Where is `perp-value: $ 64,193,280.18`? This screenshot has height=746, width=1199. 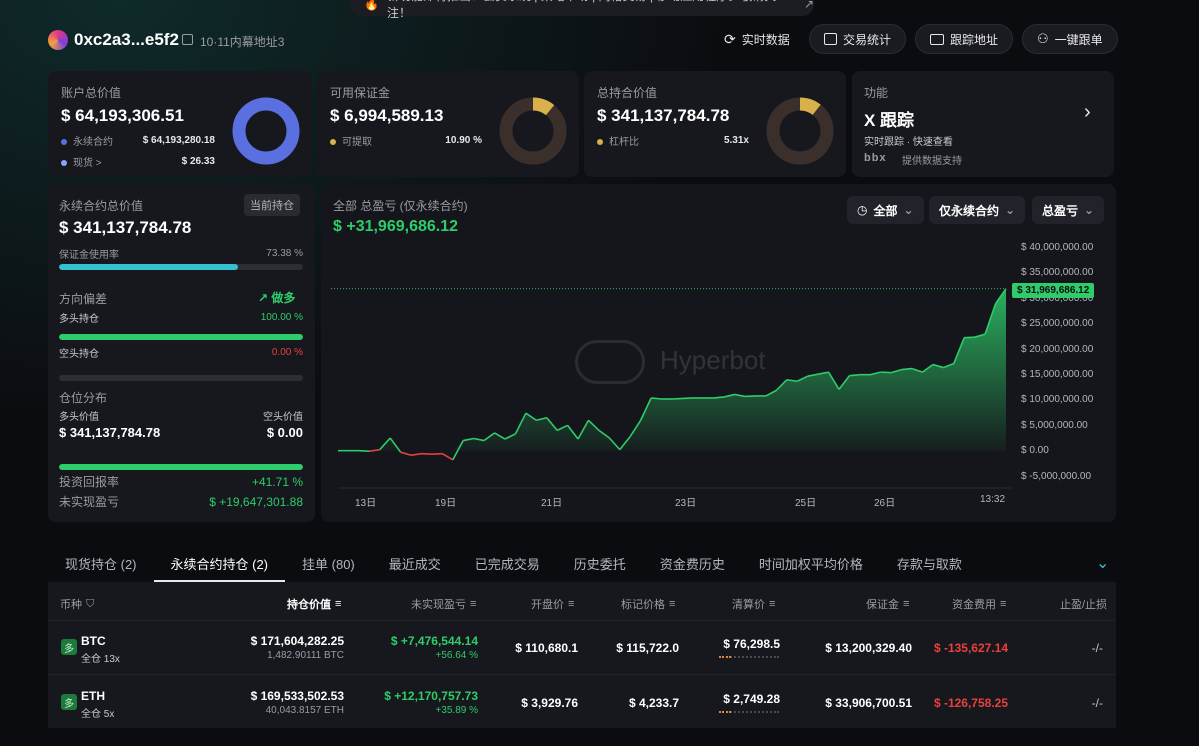
perp-value: $ 64,193,280.18 is located at coordinates (178, 140).